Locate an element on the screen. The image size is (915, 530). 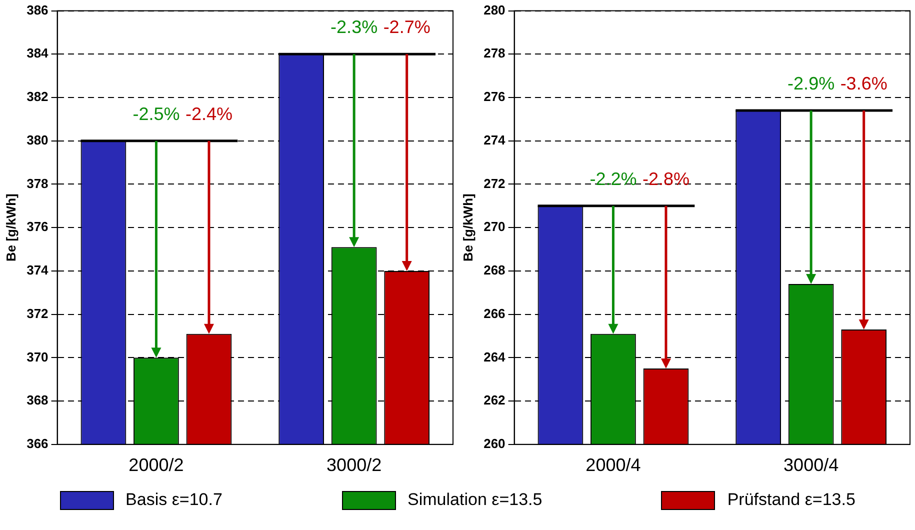
y-tick-label: 262 is located at coordinates (495, 400).